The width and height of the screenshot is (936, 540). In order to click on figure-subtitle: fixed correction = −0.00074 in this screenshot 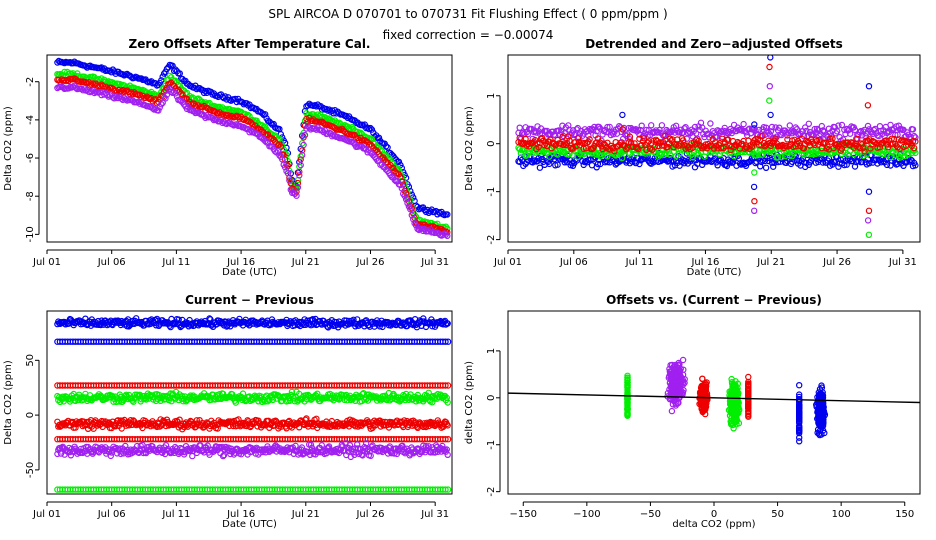, I will do `click(468, 35)`.